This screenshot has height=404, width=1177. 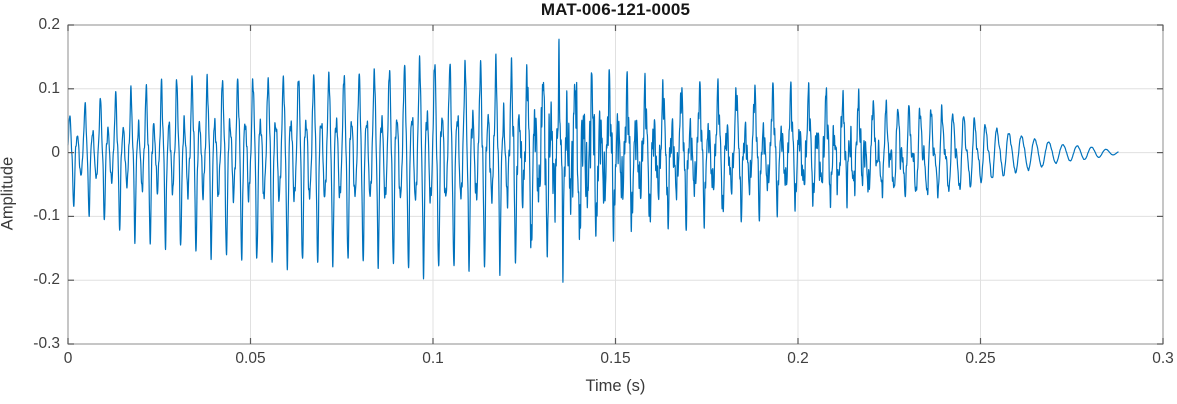 What do you see at coordinates (250, 358) in the screenshot?
I see `x-tick-label: 0.05` at bounding box center [250, 358].